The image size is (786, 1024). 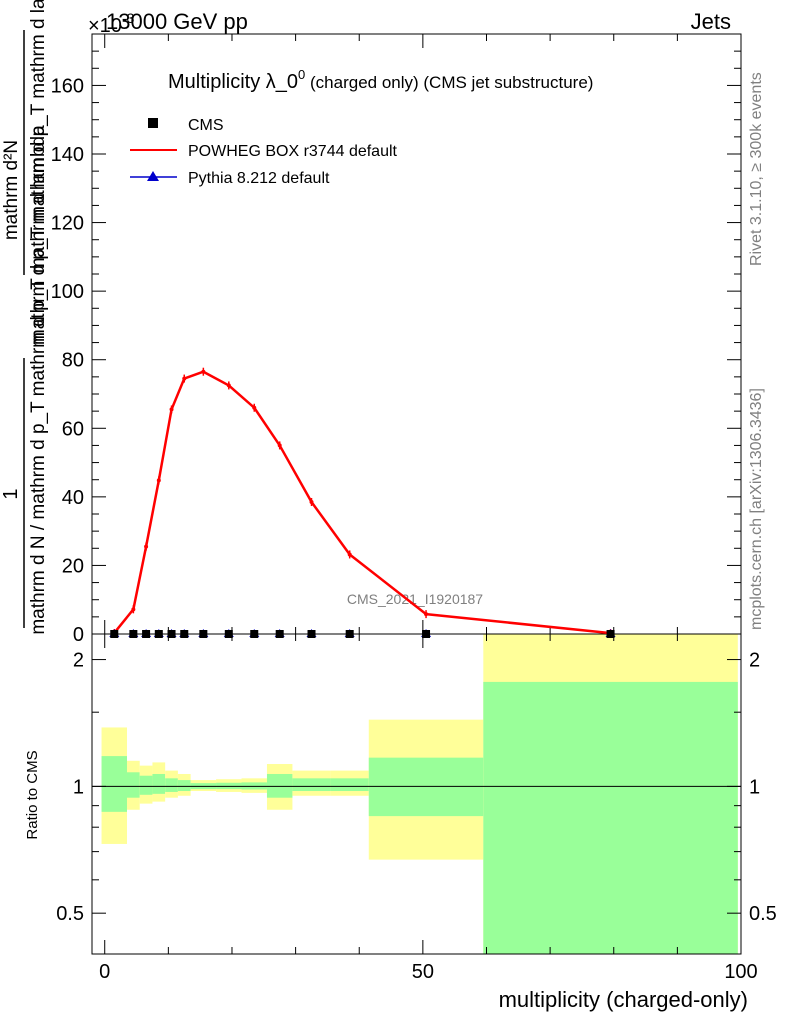 I want to click on x-axis-label: multiplicity (charged-only), so click(x=623, y=999).